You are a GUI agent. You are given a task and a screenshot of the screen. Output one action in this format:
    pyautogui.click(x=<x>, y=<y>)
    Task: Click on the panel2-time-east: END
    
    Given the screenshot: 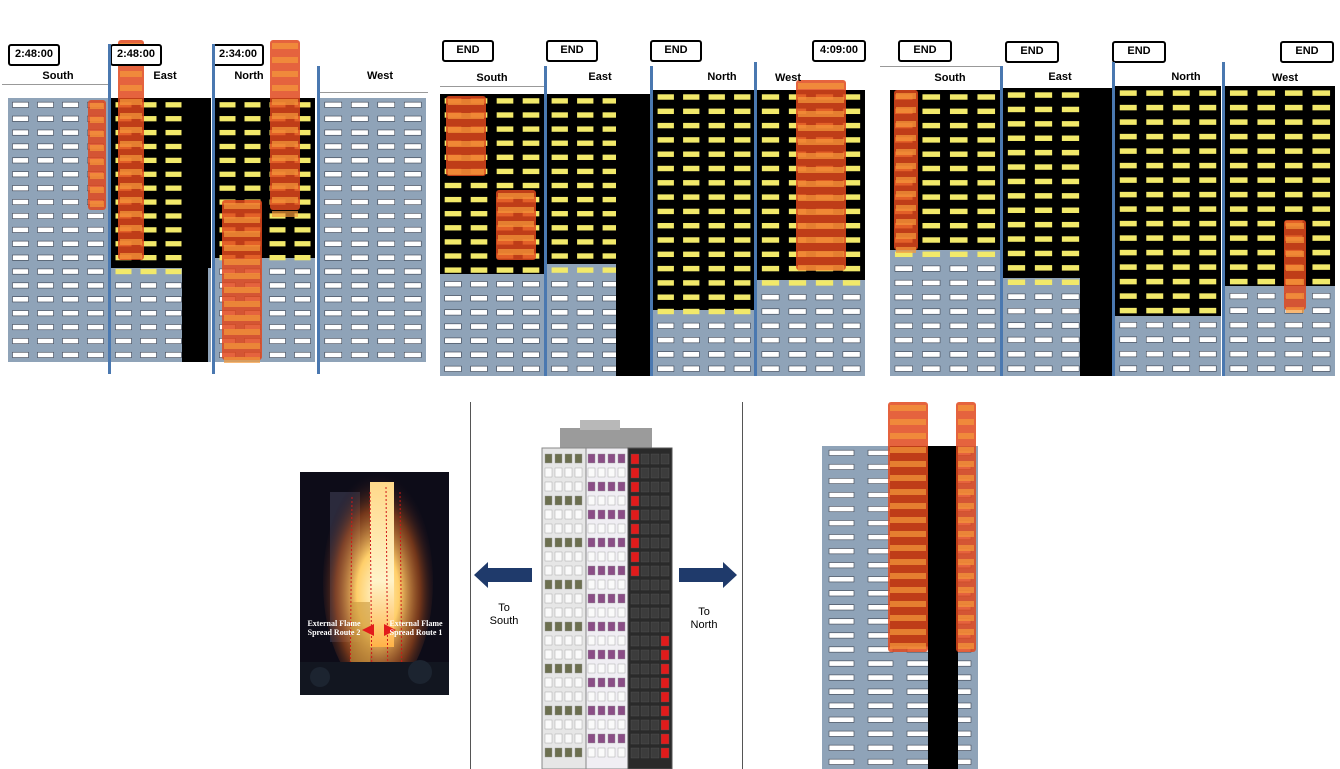 What is the action you would take?
    pyautogui.click(x=572, y=51)
    